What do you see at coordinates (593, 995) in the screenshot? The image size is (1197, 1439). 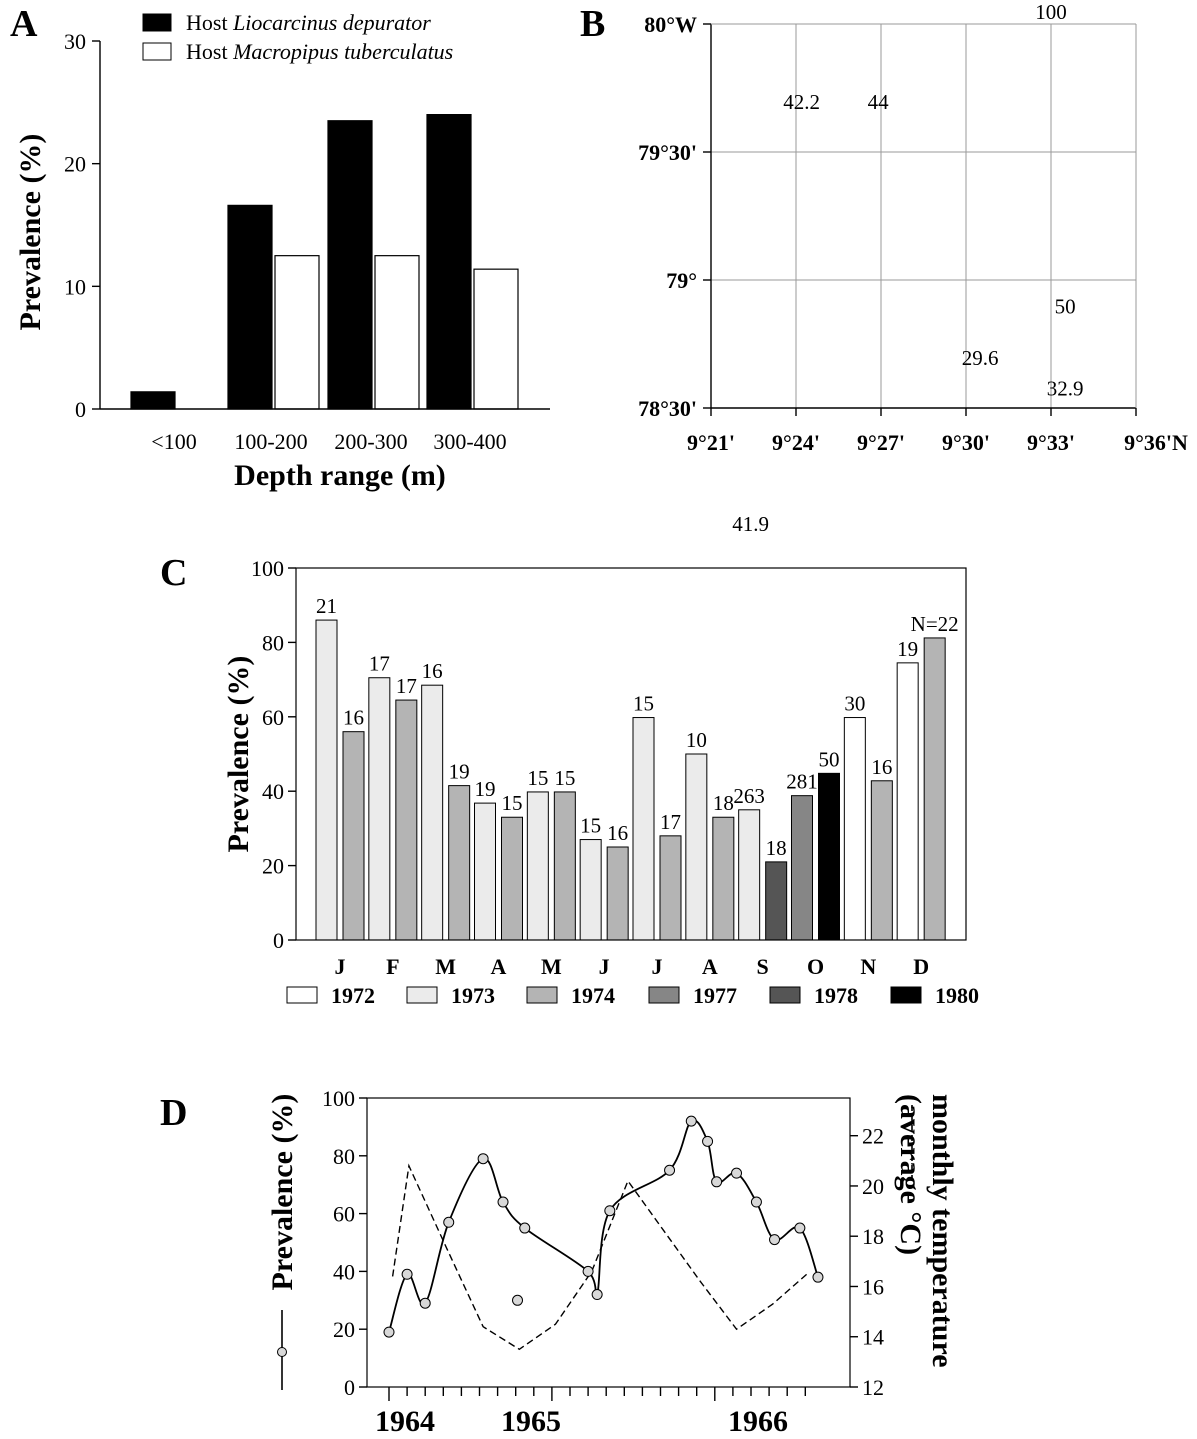 I see `legend-label-1974: 1974` at bounding box center [593, 995].